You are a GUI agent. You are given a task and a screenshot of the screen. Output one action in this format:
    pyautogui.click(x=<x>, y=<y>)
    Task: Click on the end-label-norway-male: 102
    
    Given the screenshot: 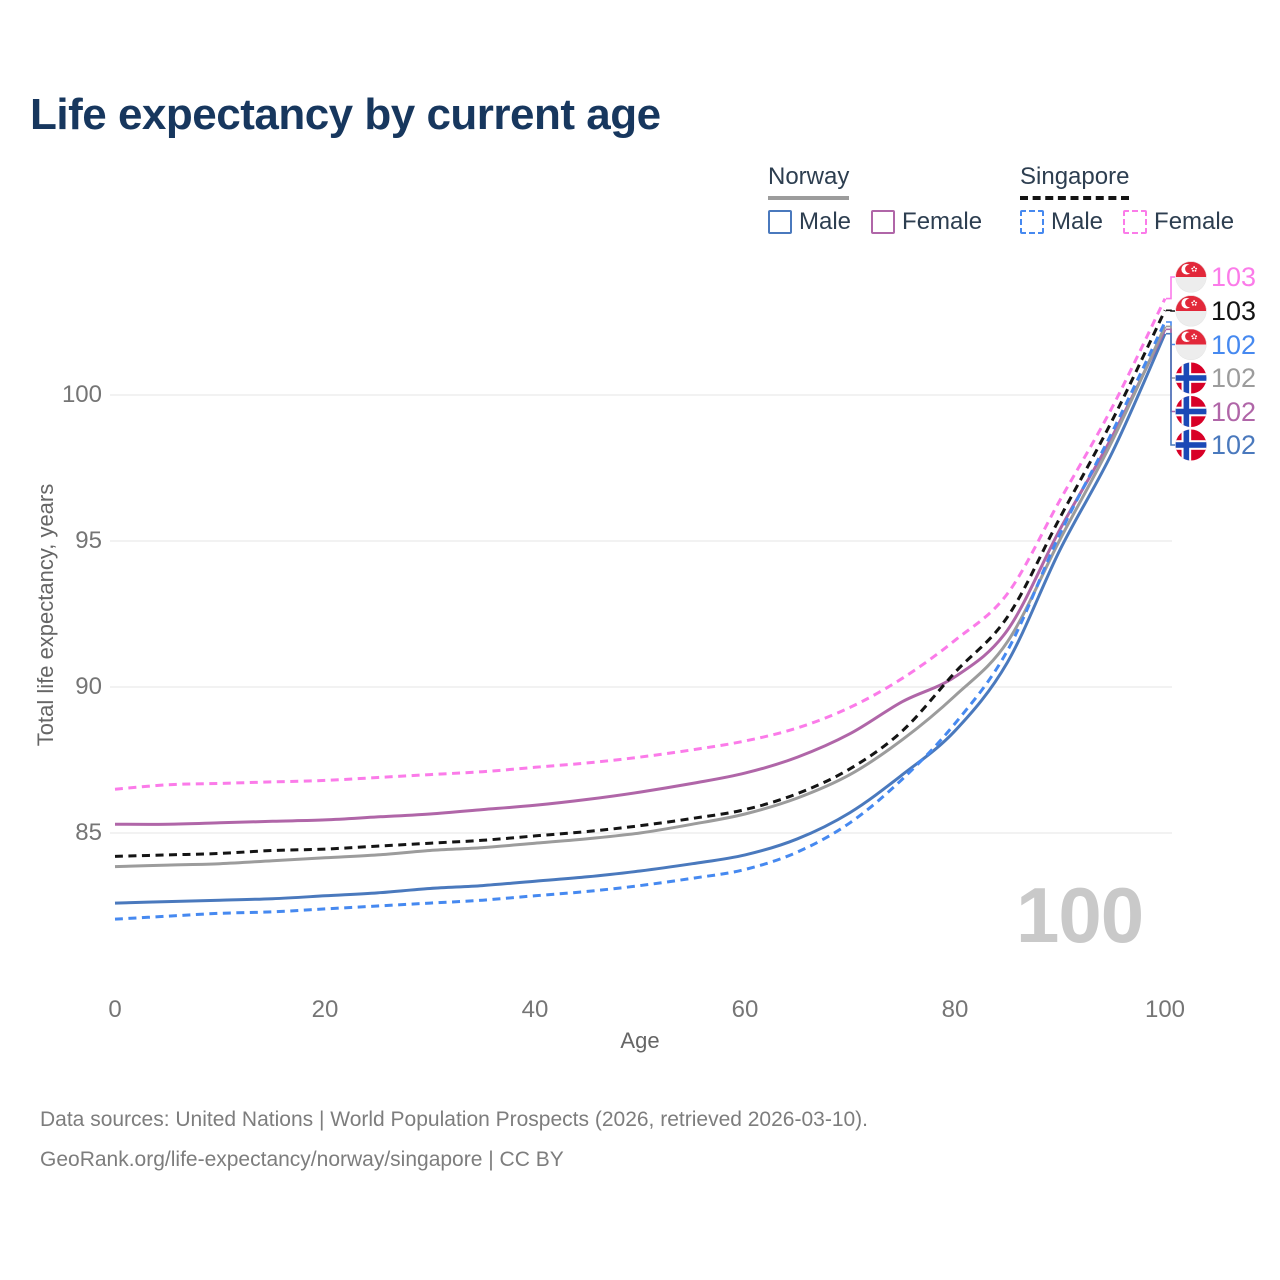 What is the action you would take?
    pyautogui.click(x=1234, y=445)
    